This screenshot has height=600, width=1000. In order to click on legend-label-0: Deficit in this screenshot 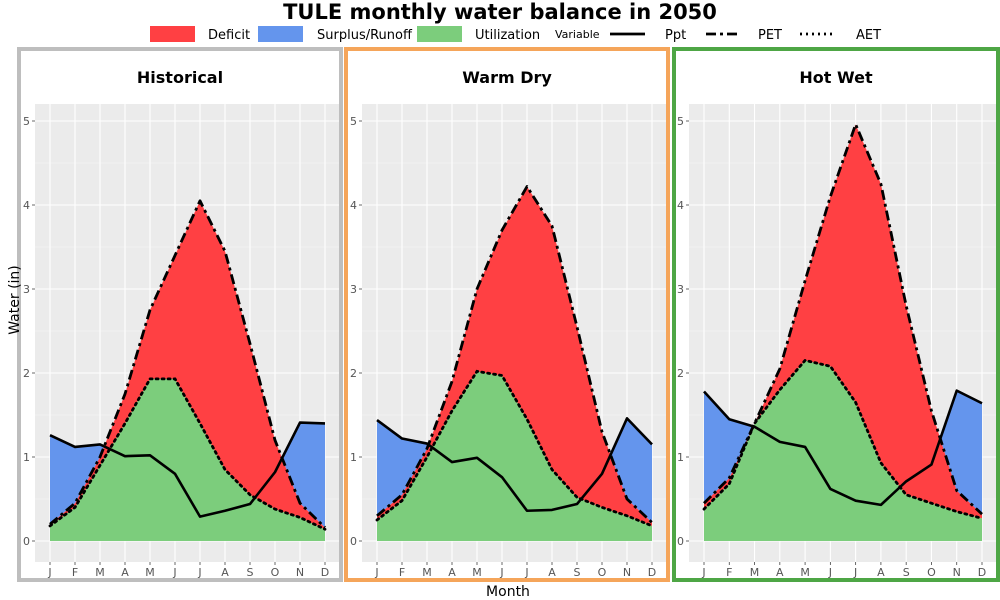, I will do `click(229, 35)`.